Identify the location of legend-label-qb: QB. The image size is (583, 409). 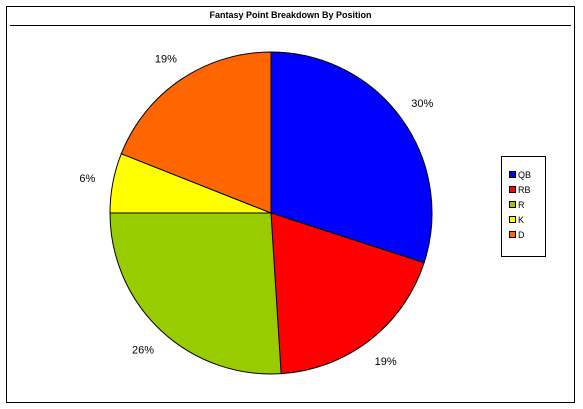
(525, 174).